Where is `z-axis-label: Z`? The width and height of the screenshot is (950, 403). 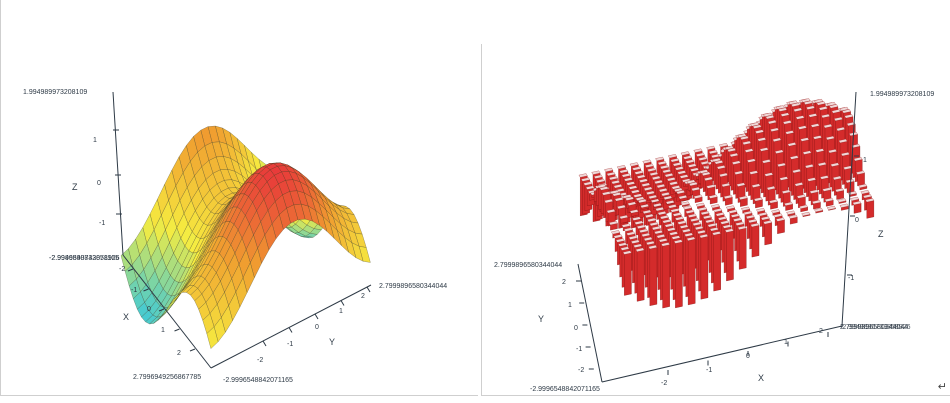 z-axis-label: Z is located at coordinates (75, 187).